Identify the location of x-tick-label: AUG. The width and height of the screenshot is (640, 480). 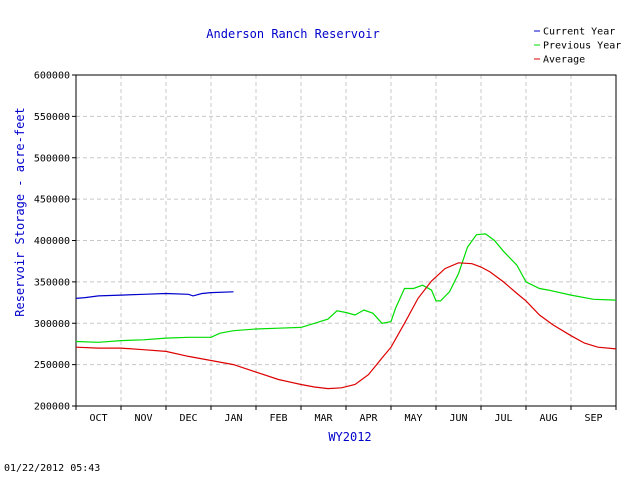
(548, 418).